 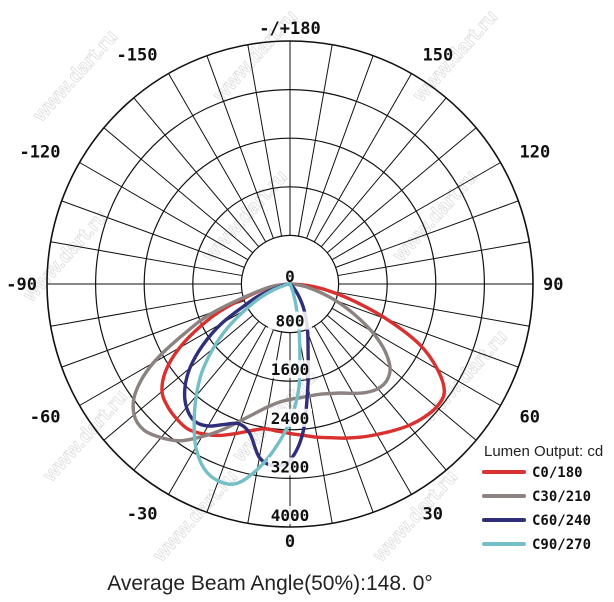 What do you see at coordinates (40, 153) in the screenshot?
I see `angle-label: -120` at bounding box center [40, 153].